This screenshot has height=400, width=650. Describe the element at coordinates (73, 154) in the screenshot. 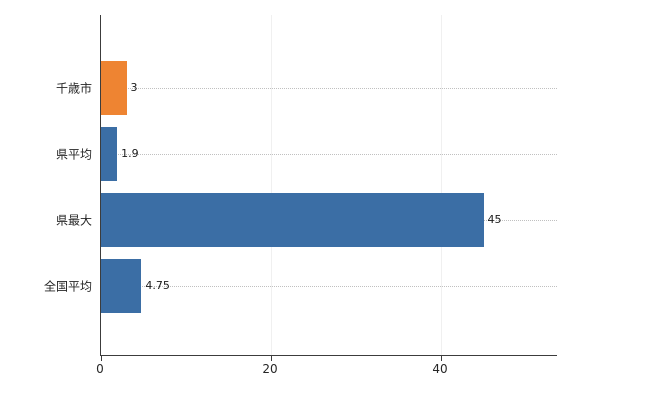

I see `y-axis-label: 県平均` at that location.